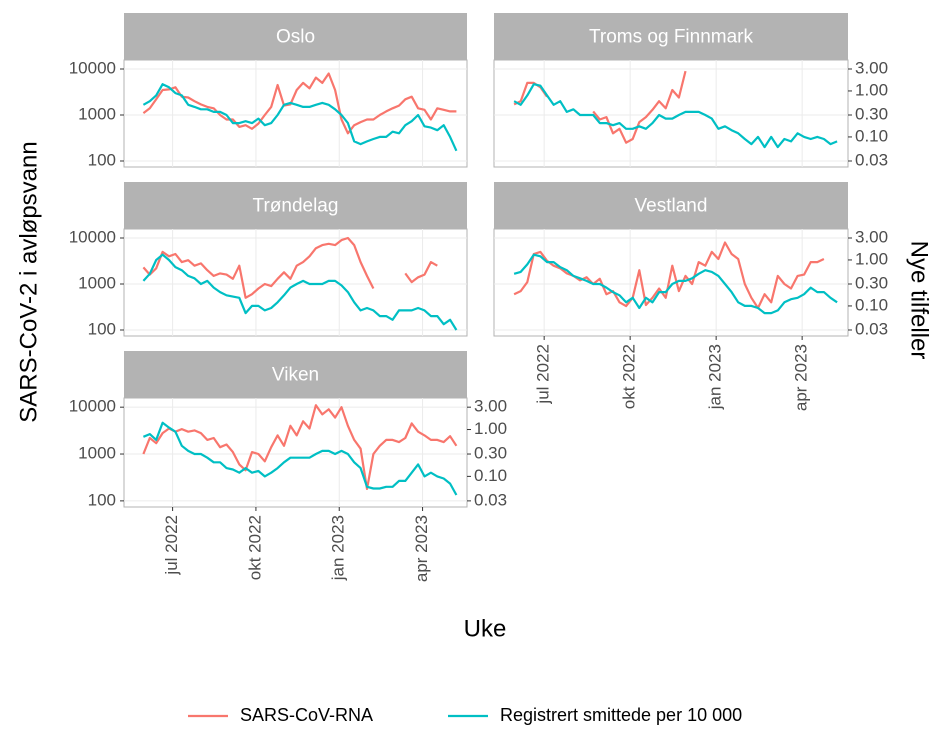 Image resolution: width=938 pixels, height=729 pixels. What do you see at coordinates (621, 715) in the screenshot?
I see `legend-label: Registrert smittede per 10 000` at bounding box center [621, 715].